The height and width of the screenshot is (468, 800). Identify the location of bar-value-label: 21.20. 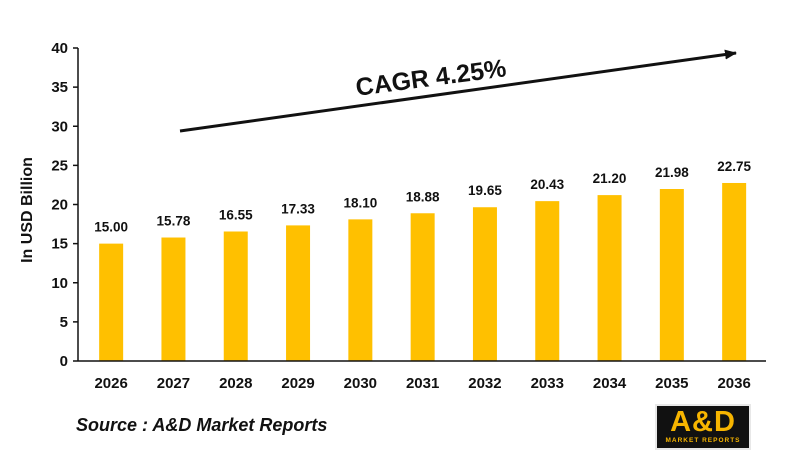
(610, 178).